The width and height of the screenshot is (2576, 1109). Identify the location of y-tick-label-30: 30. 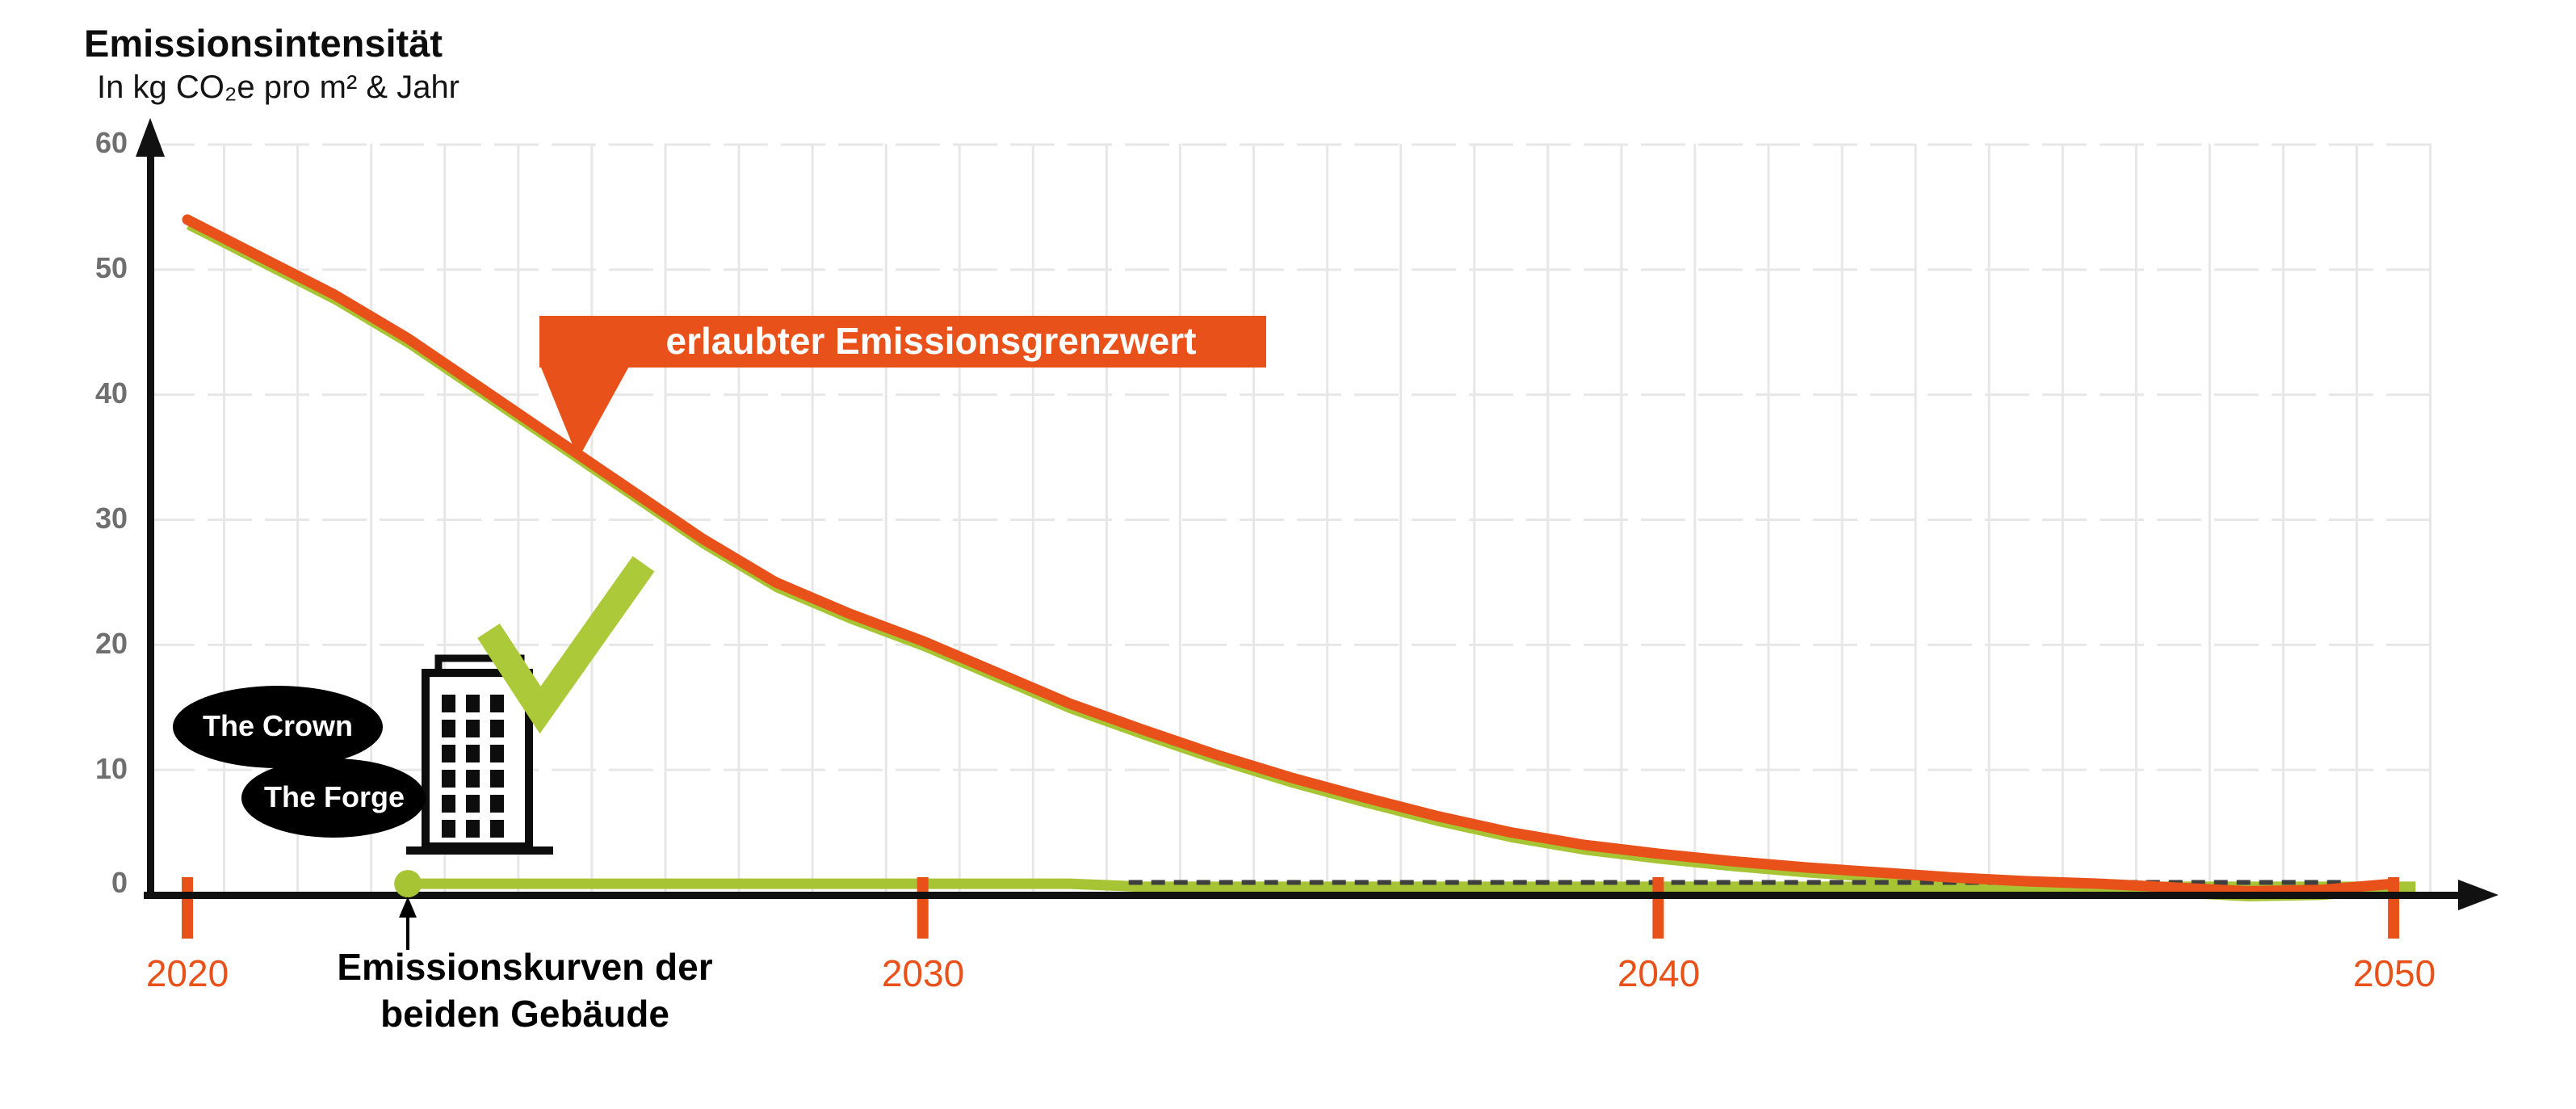
(111, 518).